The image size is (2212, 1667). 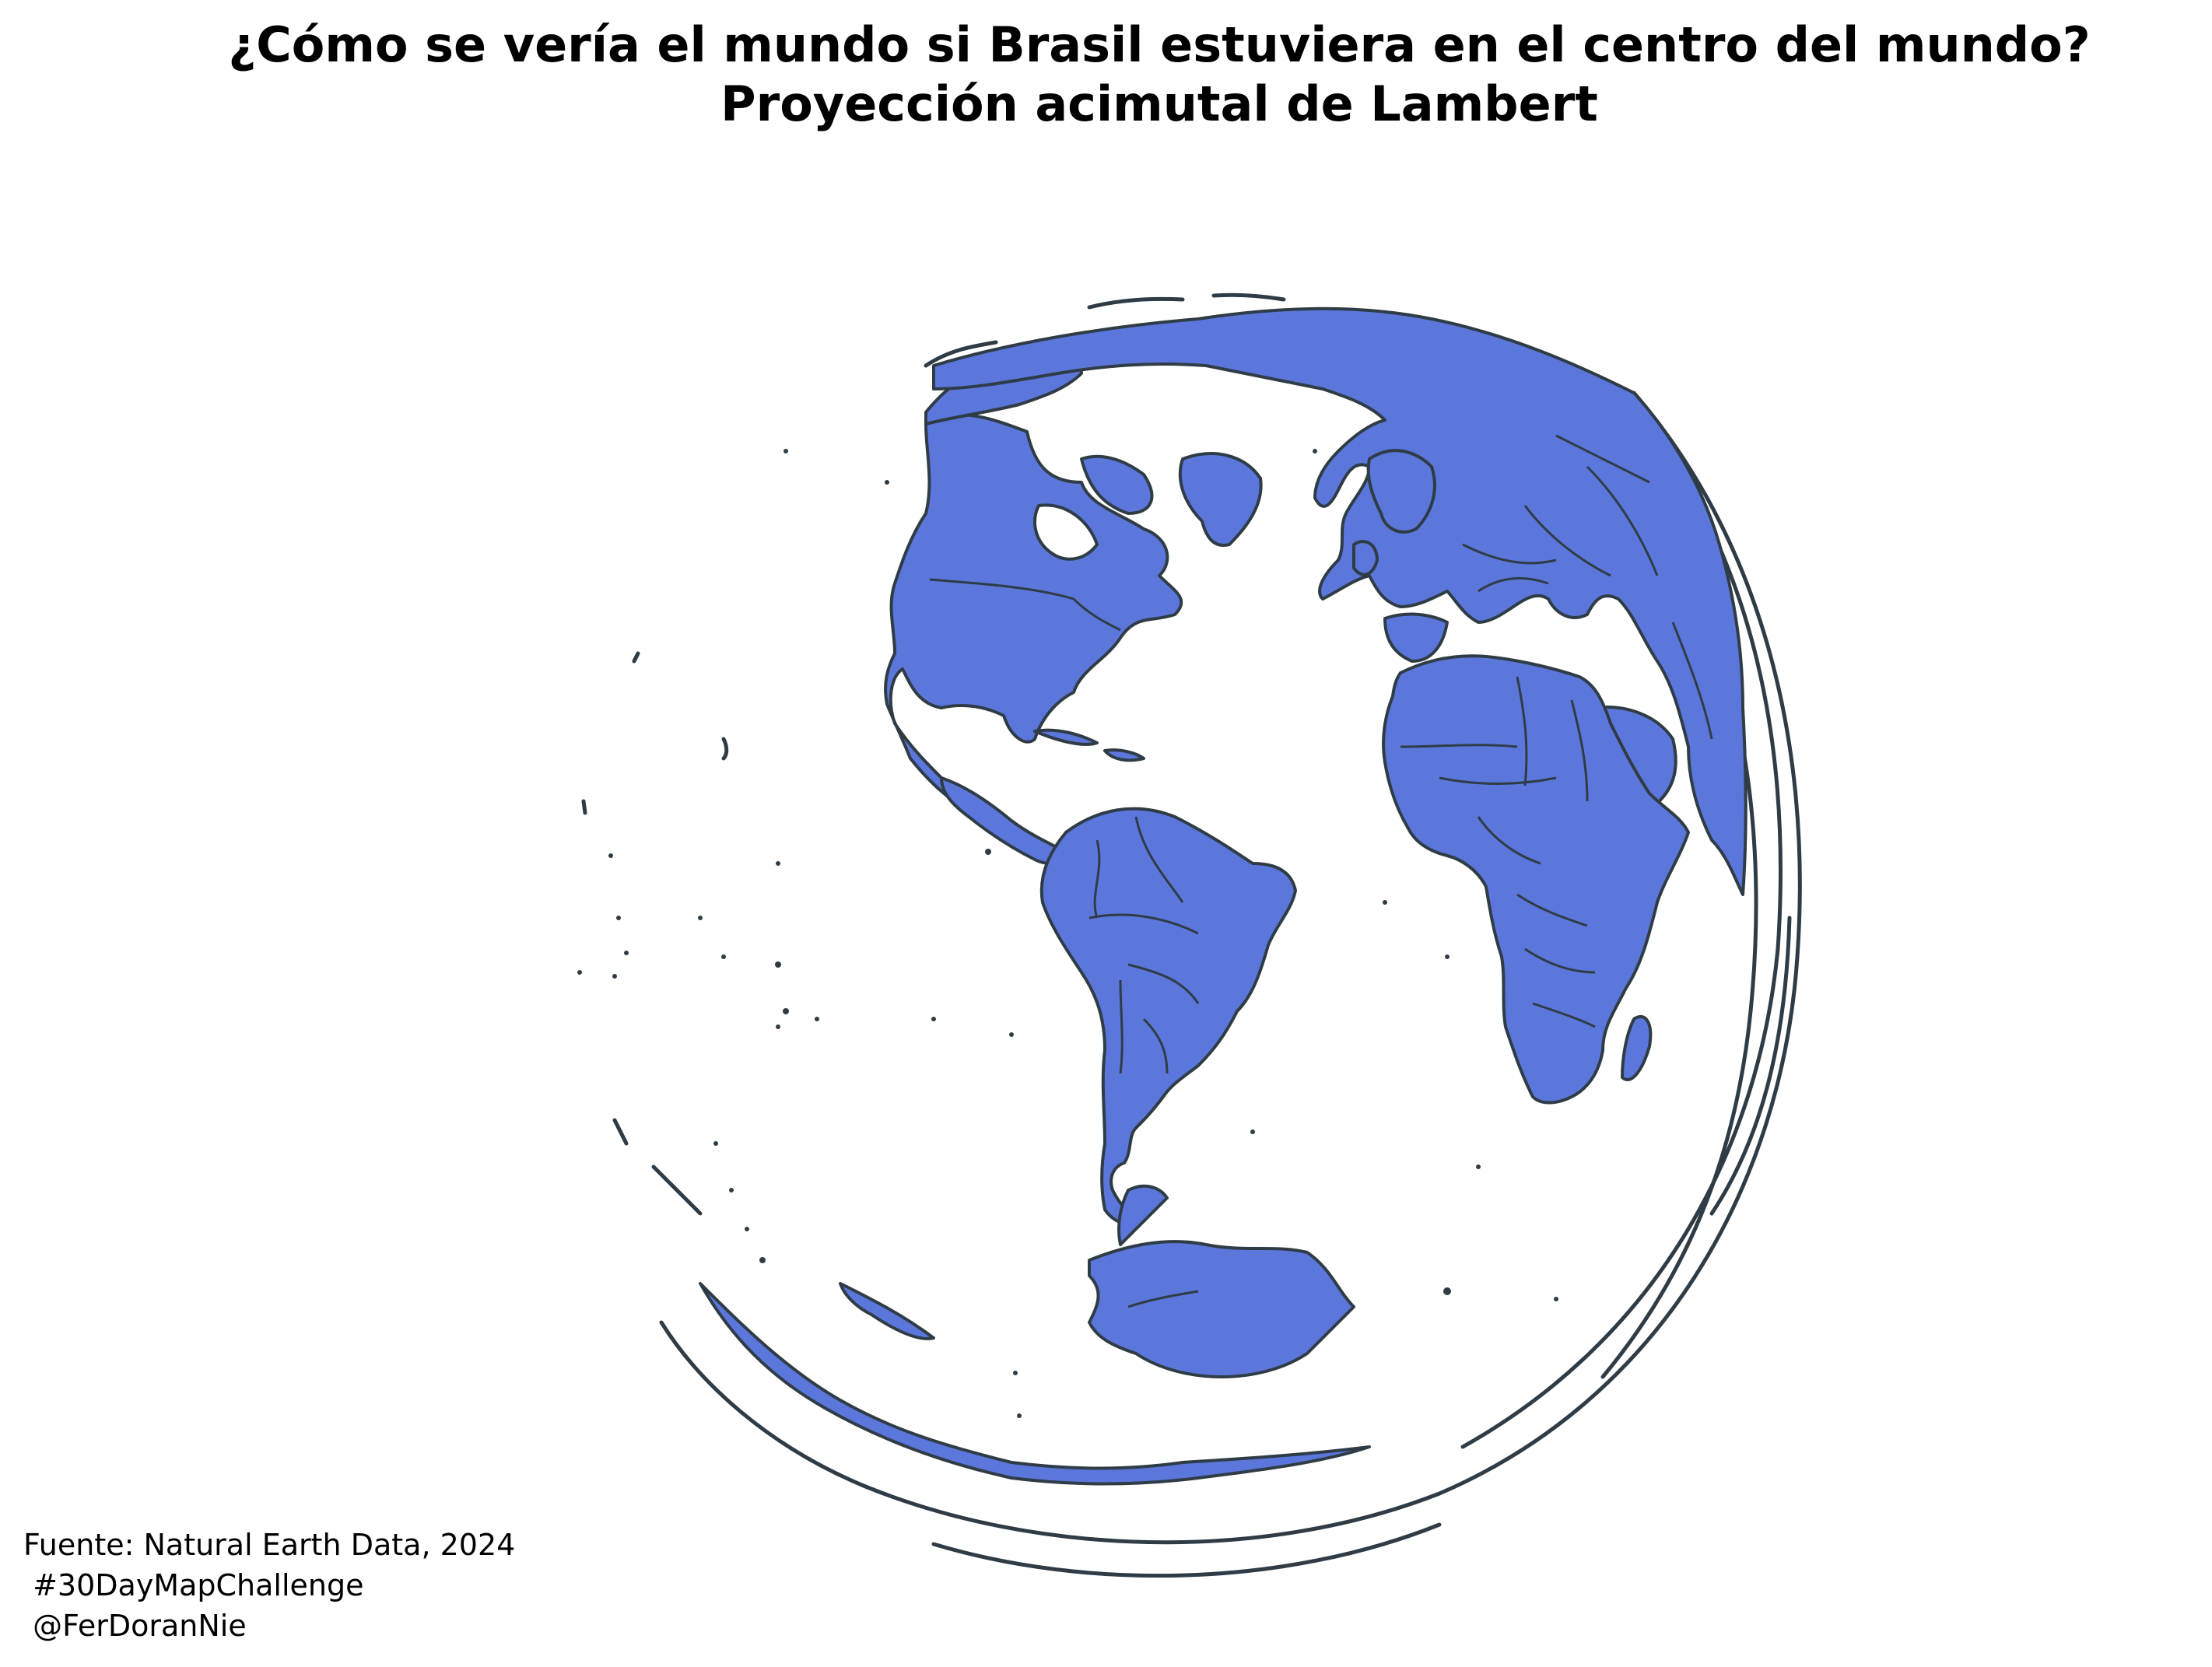 What do you see at coordinates (1124, 755) in the screenshot?
I see `hispaniola` at bounding box center [1124, 755].